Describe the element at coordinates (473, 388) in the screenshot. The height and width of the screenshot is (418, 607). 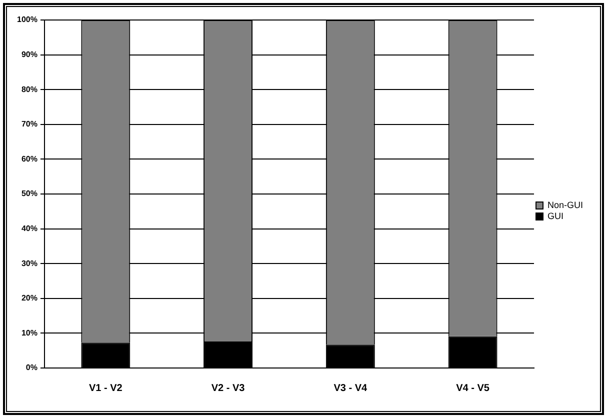
I see `x-tick-label: V4 - V5` at that location.